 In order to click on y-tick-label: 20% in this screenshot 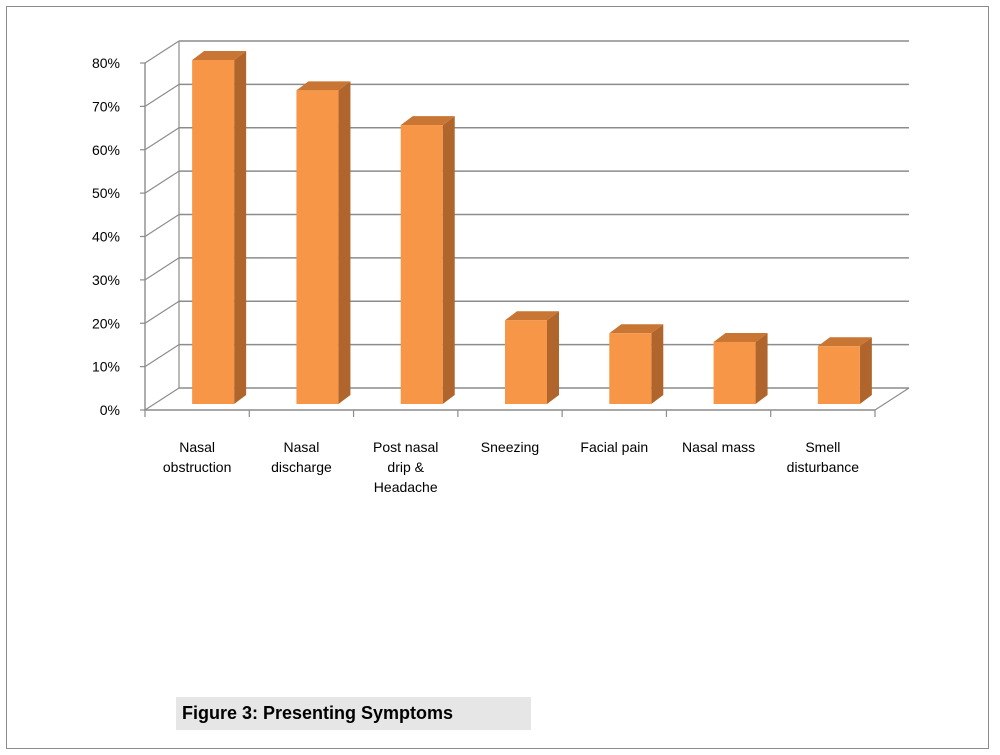, I will do `click(106, 323)`.